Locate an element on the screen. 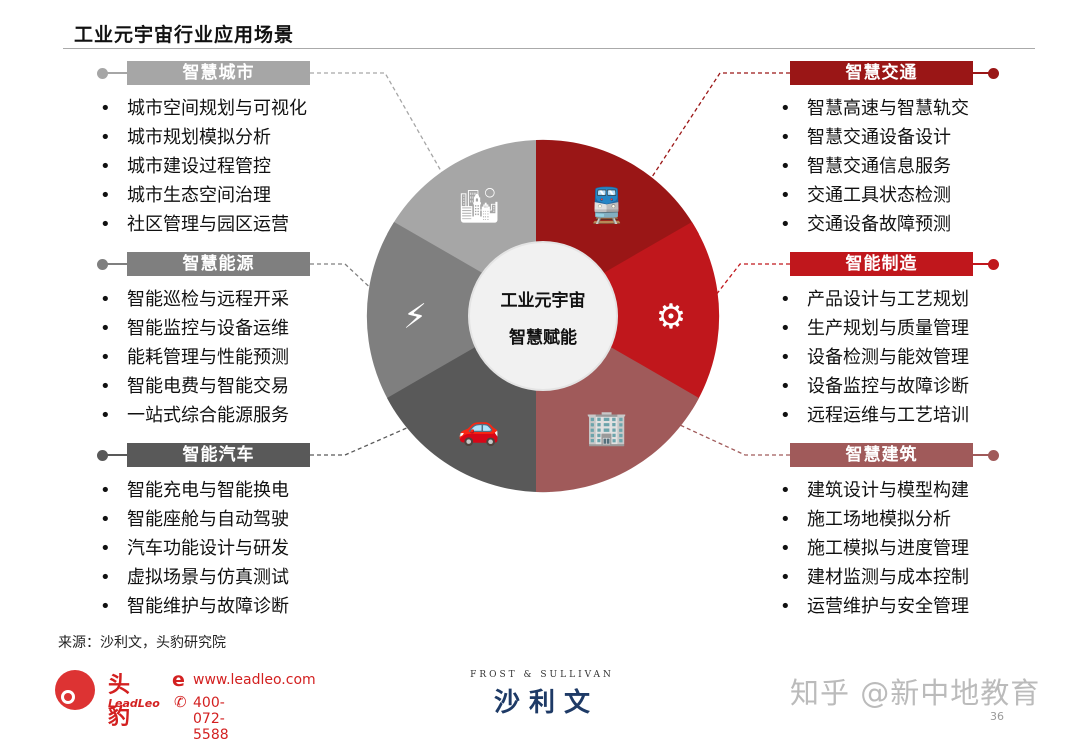 The image size is (1080, 743). header-manufacturing: 智能制造 is located at coordinates (881, 264).